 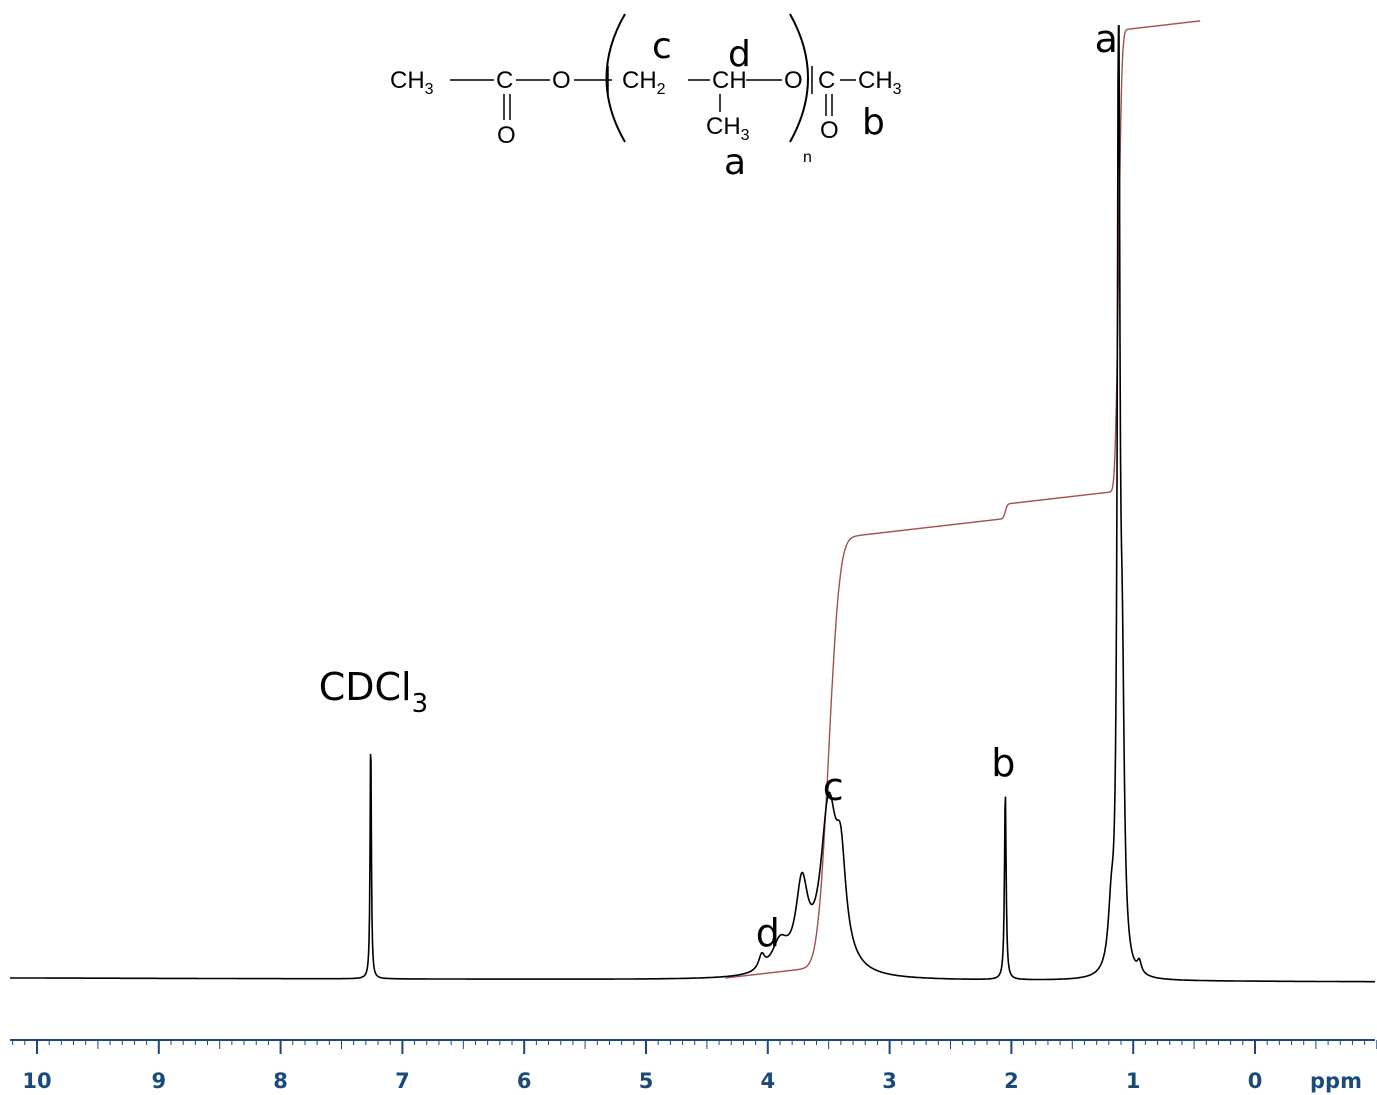 I want to click on structure-label-a: a, so click(x=735, y=162).